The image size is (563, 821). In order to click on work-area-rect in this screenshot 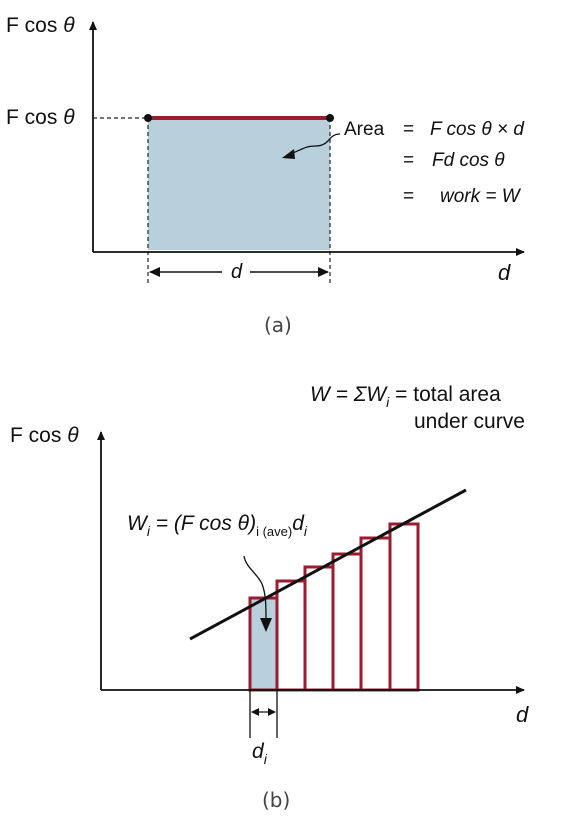, I will do `click(239, 184)`.